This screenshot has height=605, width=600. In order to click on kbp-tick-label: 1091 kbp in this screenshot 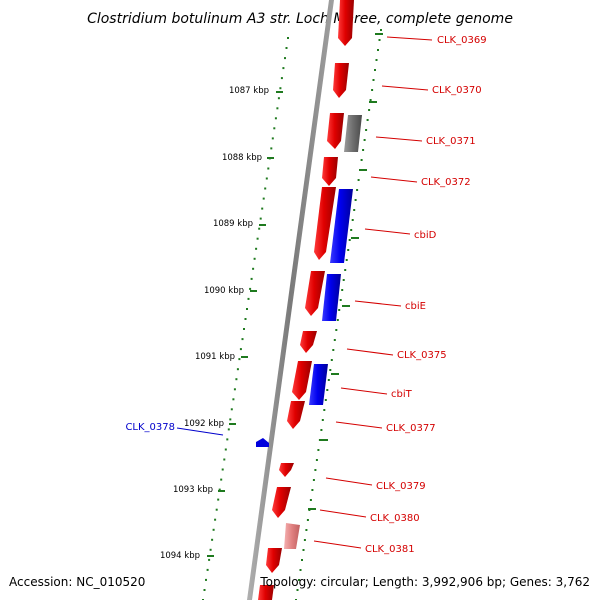, I will do `click(215, 357)`.